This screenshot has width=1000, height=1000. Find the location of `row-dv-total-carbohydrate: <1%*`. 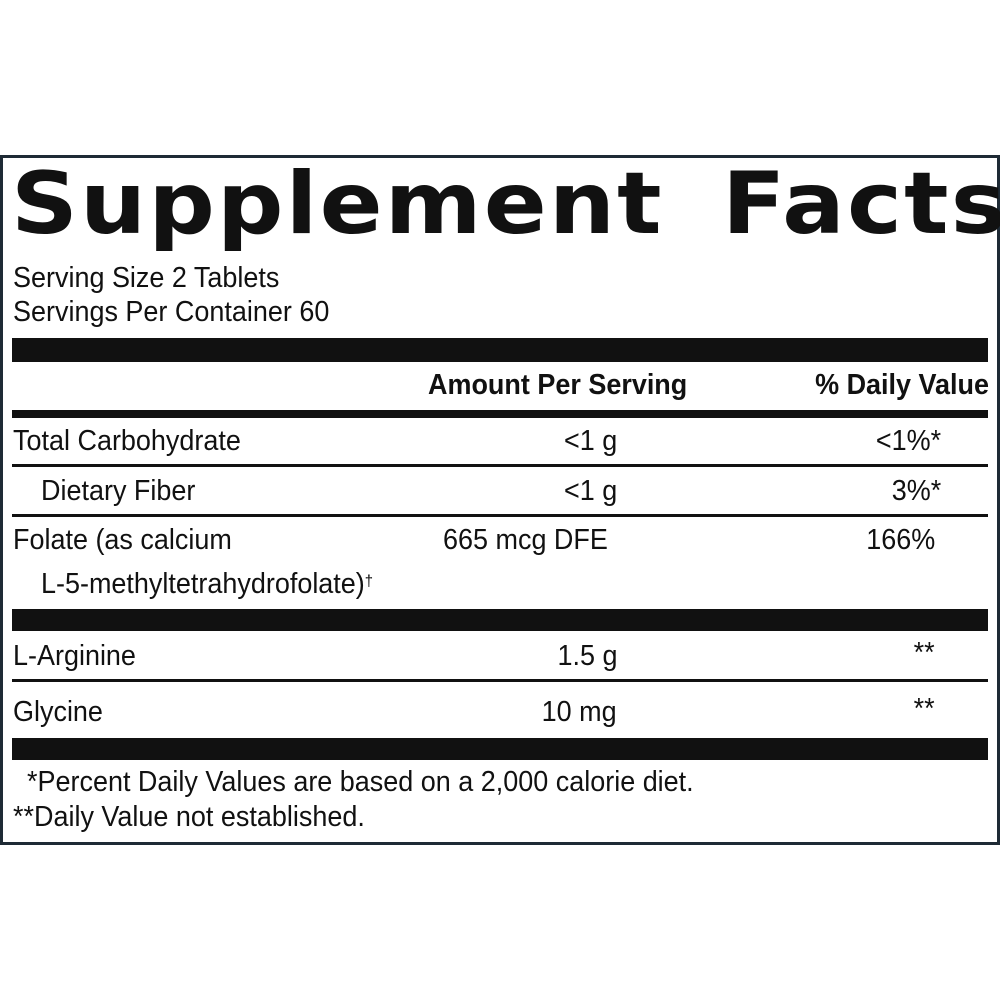

row-dv-total-carbohydrate: <1%* is located at coordinates (908, 441).